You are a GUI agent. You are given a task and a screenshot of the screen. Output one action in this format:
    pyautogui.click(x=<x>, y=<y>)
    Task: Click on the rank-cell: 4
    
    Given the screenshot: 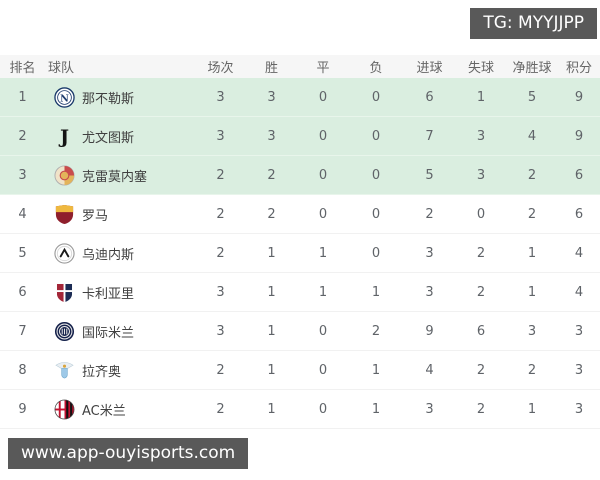 What is the action you would take?
    pyautogui.click(x=22, y=214)
    